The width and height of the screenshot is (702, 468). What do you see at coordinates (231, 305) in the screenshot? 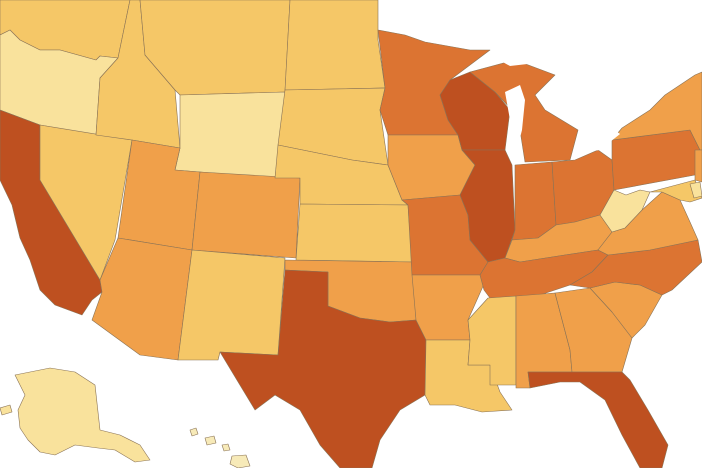
I see `state-NM` at bounding box center [231, 305].